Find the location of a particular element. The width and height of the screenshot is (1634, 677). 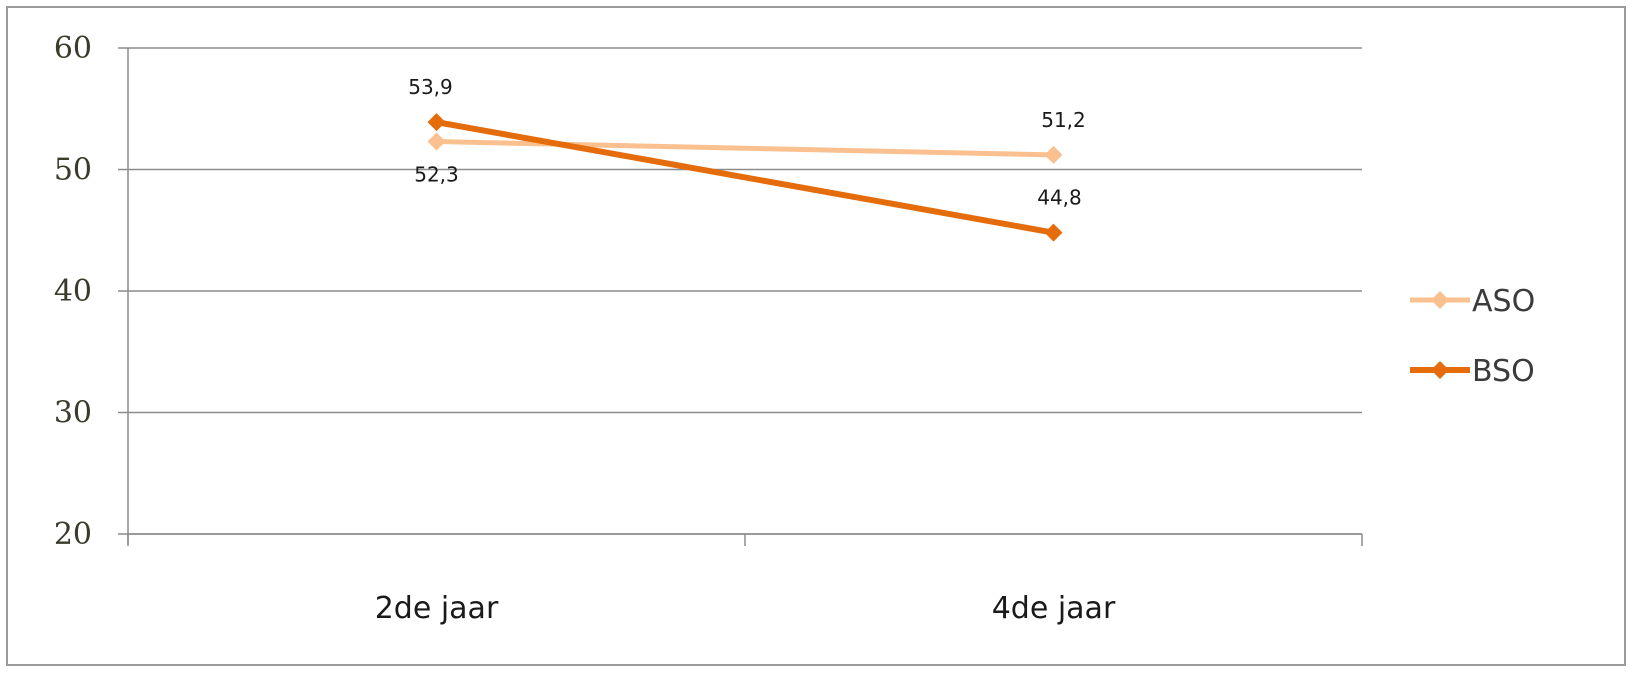

y-tick-label: 20 is located at coordinates (73, 534).